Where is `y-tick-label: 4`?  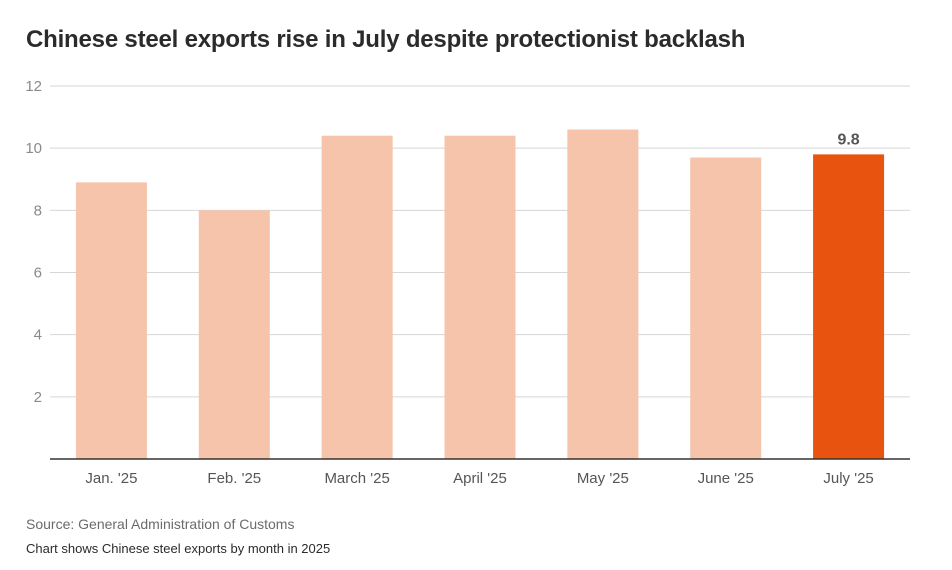 y-tick-label: 4 is located at coordinates (38, 335).